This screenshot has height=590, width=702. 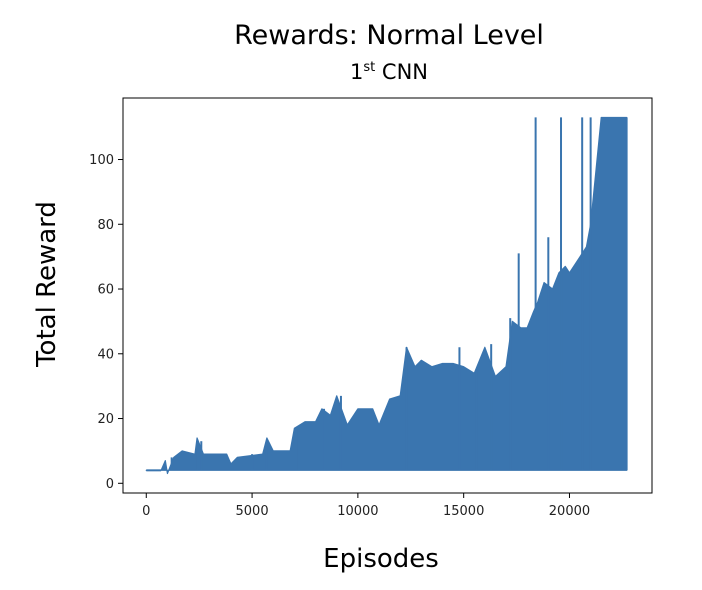 I want to click on y-axis-label: Total Reward, so click(x=47, y=284).